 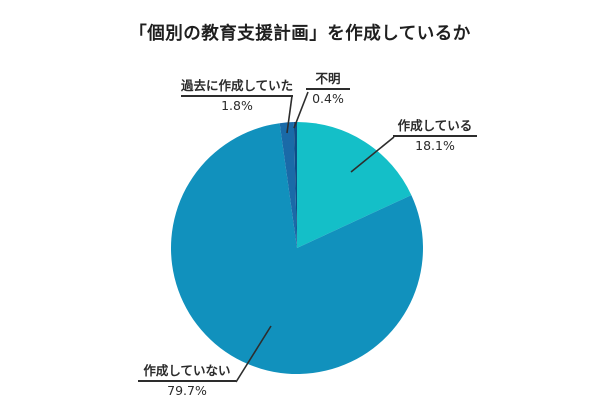 I want to click on callout-past: 過去に作成していた 1.8%, so click(x=237, y=95).